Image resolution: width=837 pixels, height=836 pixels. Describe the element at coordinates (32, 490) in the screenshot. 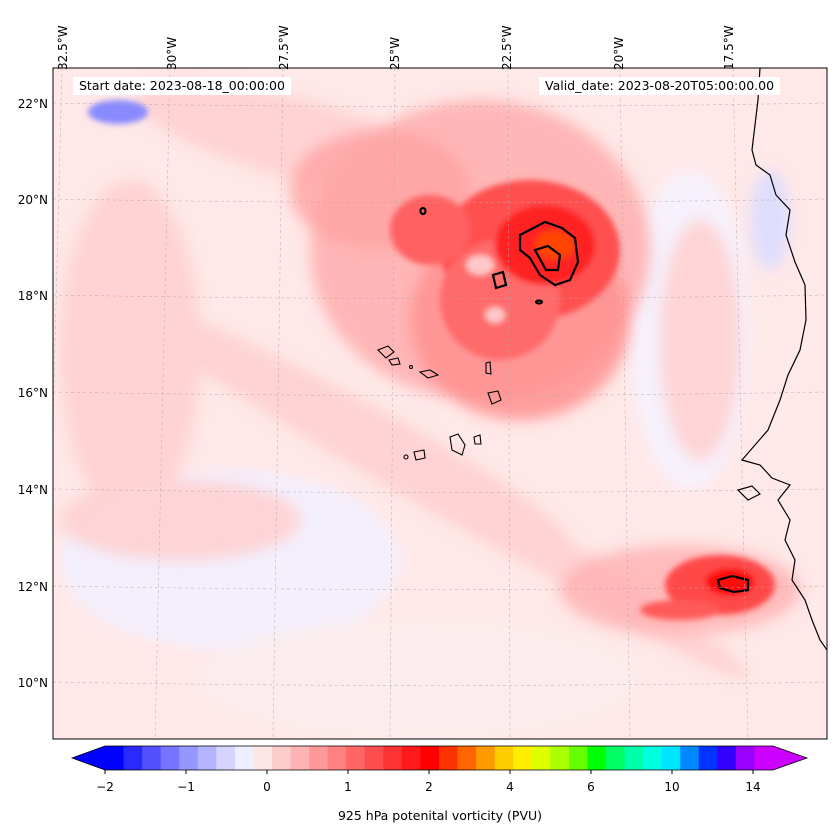

I see `lat-label-14n: 14°N` at that location.